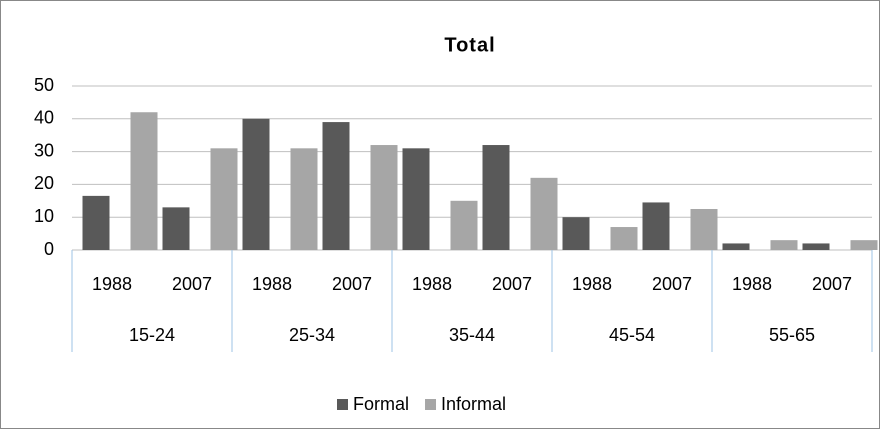 The height and width of the screenshot is (434, 880). I want to click on y-tick-label: 50, so click(44, 85).